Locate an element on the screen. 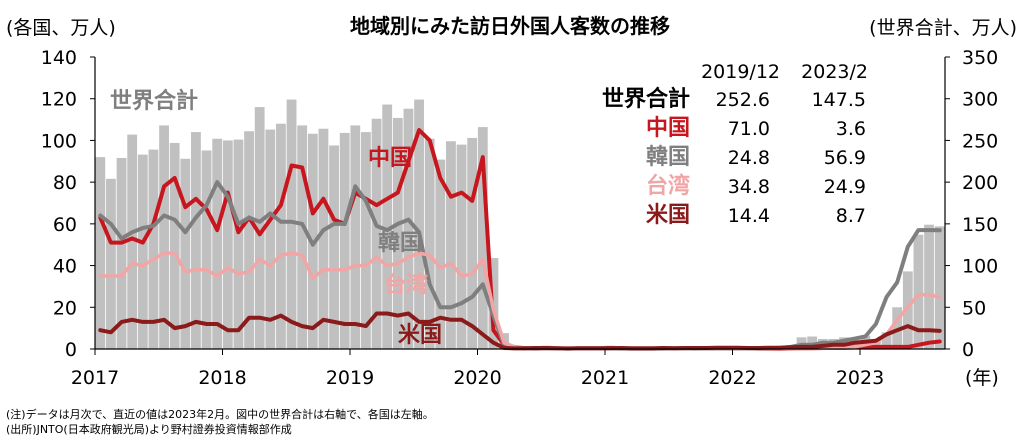 Image resolution: width=1023 pixels, height=444 pixels. line-米国 is located at coordinates (520, 331).